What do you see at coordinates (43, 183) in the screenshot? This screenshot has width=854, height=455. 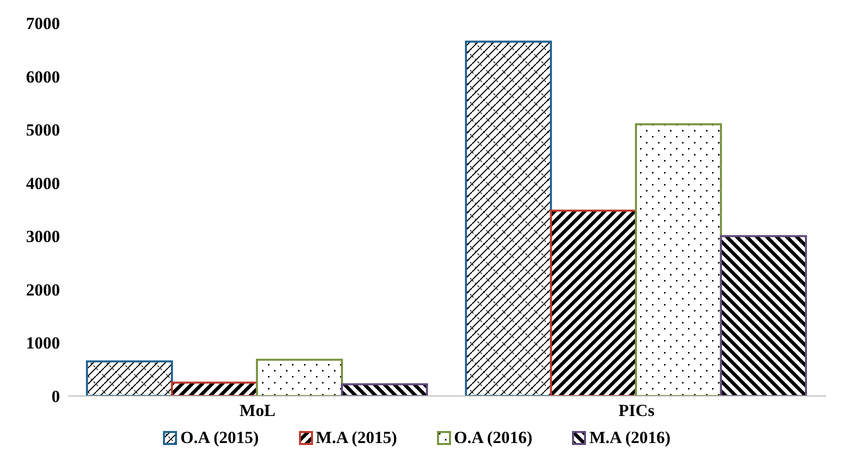 I see `y-tick-label: 4000` at bounding box center [43, 183].